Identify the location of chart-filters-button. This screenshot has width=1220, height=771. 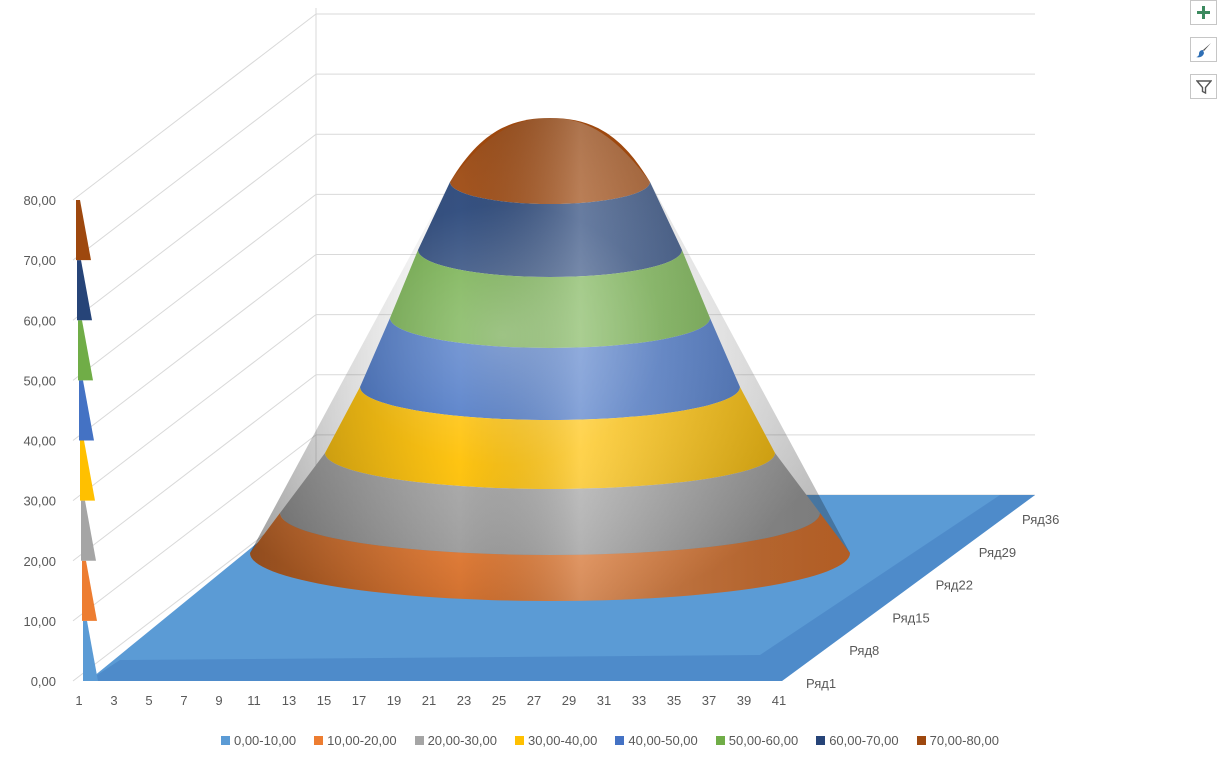
(1203, 86).